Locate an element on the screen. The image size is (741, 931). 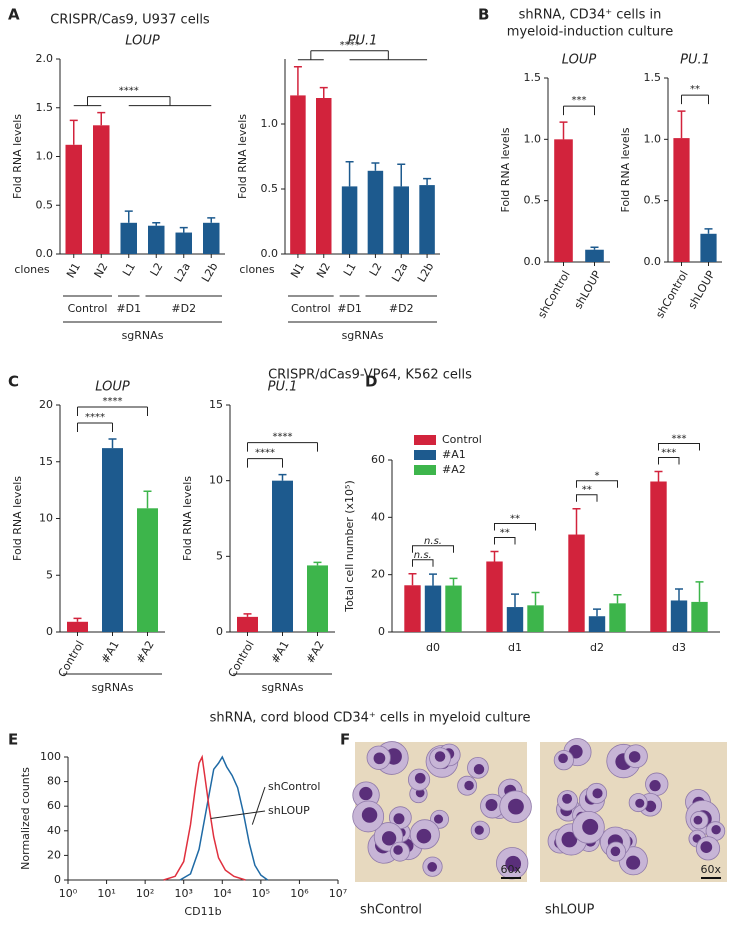
significance-label: *** is located at coordinates (679, 438).